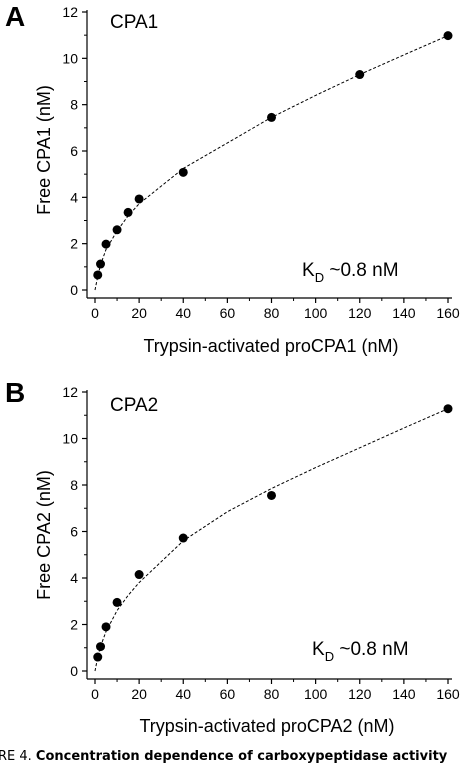 Image resolution: width=474 pixels, height=764 pixels. I want to click on panel-a-y-tick-label: 8, so click(74, 105).